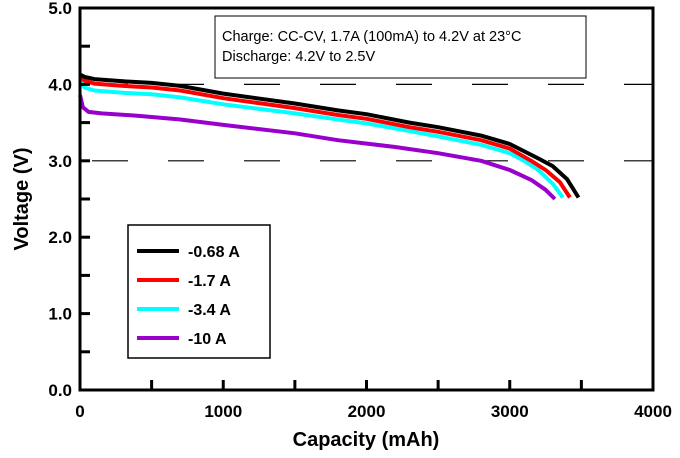 The image size is (680, 458). Describe the element at coordinates (209, 281) in the screenshot. I see `legend-label: -1.7 A` at that location.